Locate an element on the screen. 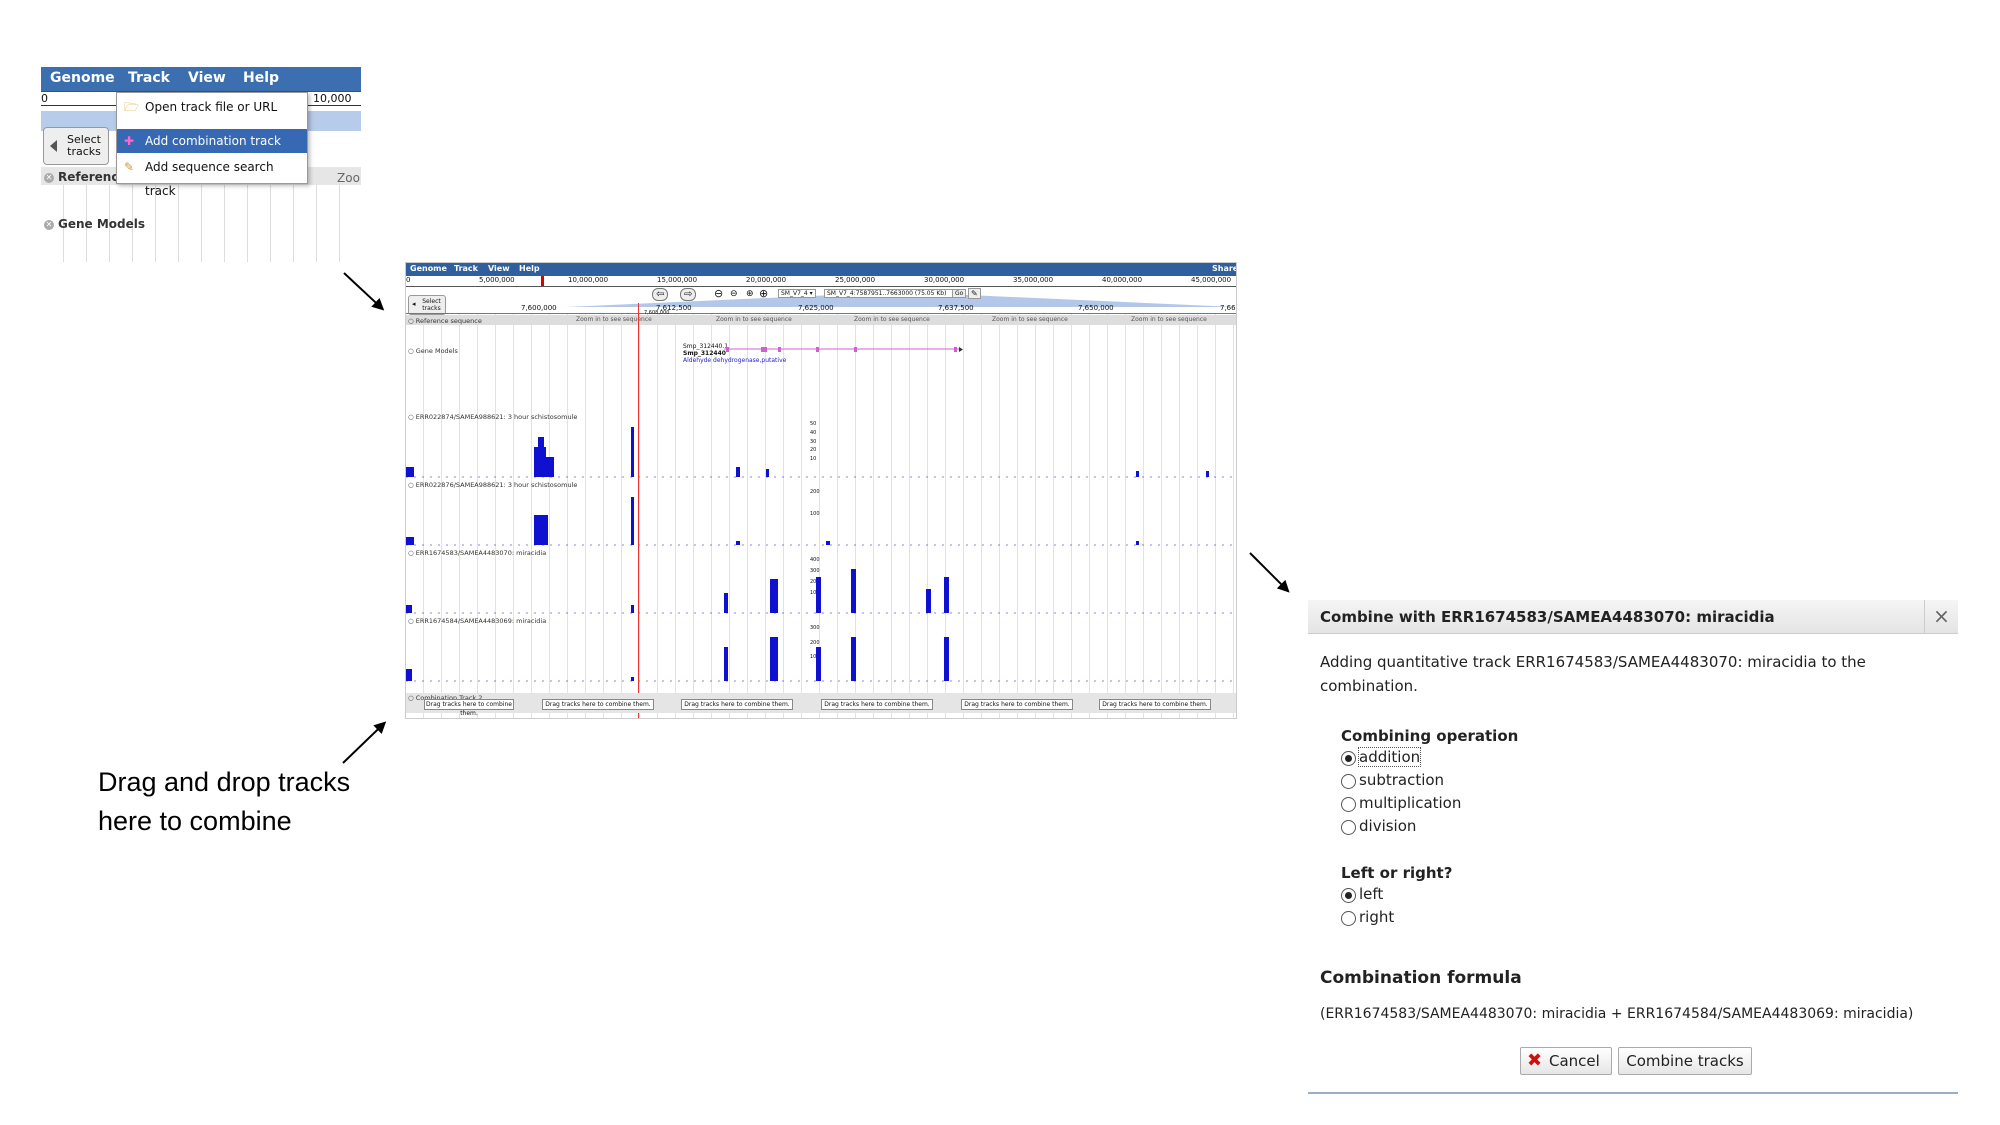 The width and height of the screenshot is (2000, 1125). menu-item-open-track: 🗁 Open track file or URL is located at coordinates (212, 107).